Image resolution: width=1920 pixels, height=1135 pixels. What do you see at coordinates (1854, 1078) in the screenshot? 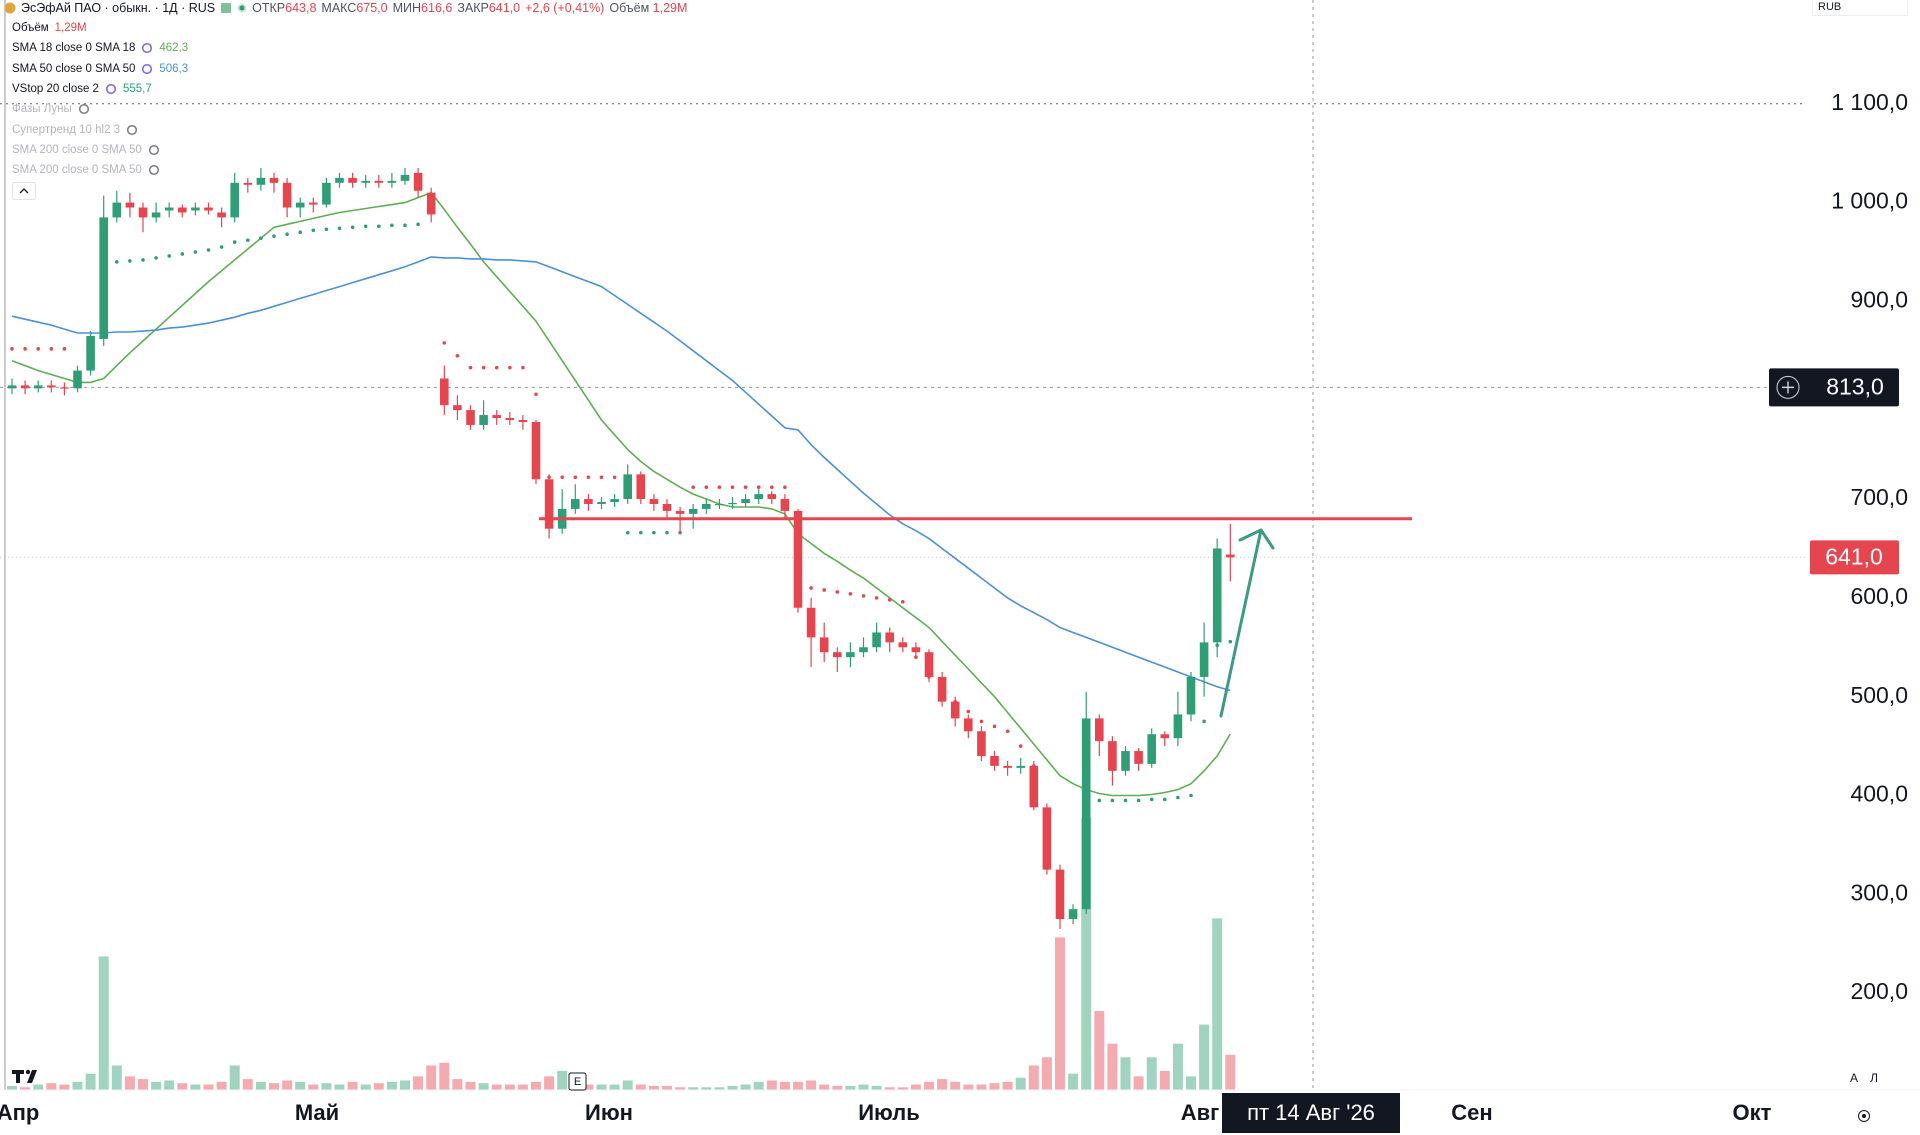
I see `scale-button: А` at bounding box center [1854, 1078].